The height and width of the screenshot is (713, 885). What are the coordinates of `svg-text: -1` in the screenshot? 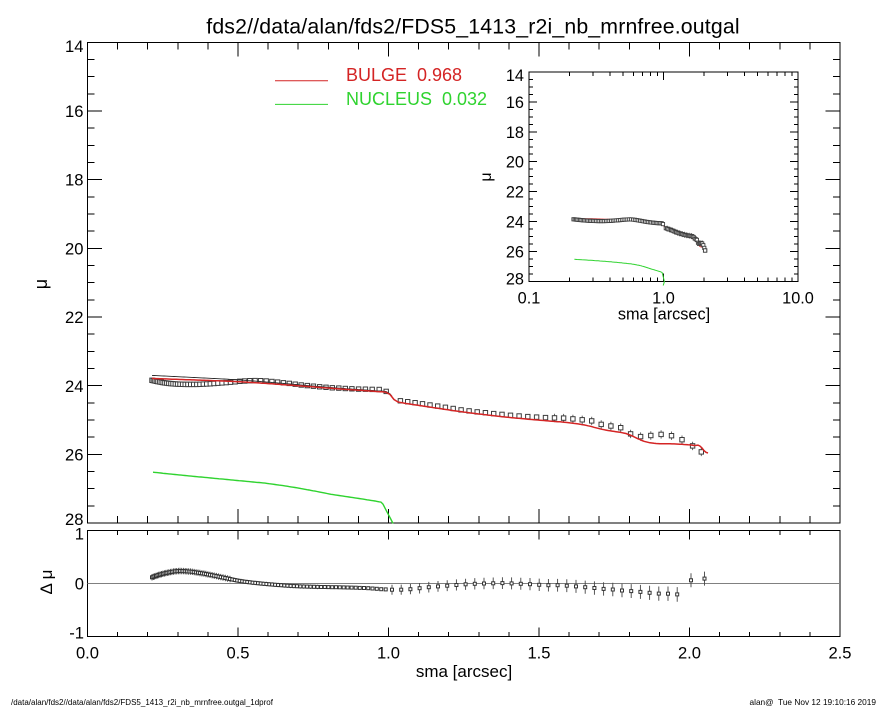 It's located at (76, 633).